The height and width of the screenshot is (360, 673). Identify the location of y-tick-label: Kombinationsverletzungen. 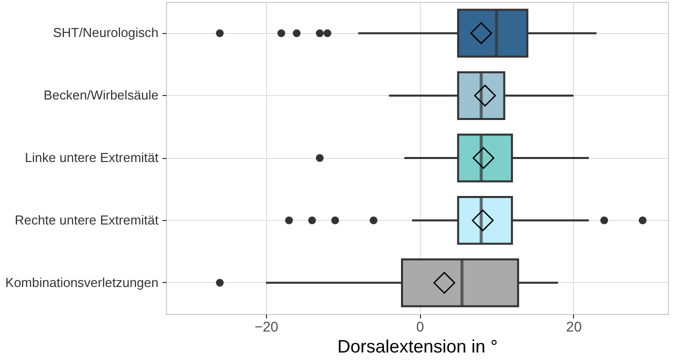
(81, 282).